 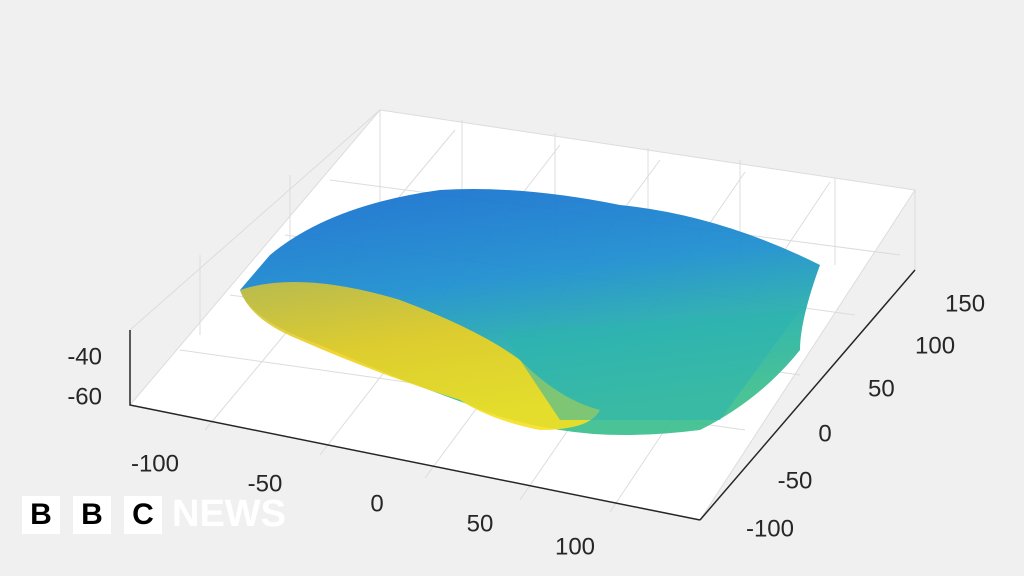 I want to click on tick-label: -60, so click(x=84, y=396).